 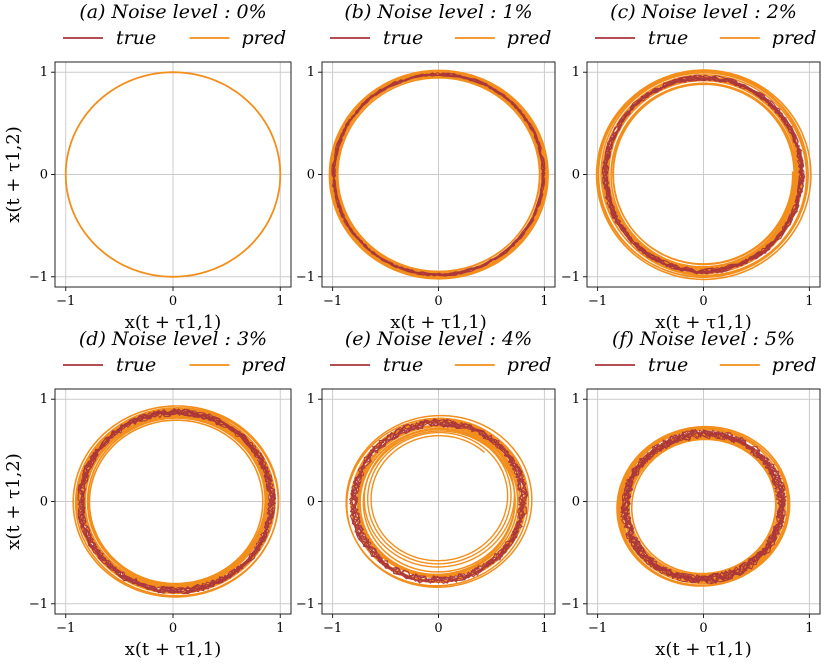 I want to click on subplot-title: (a) Noise level : 0%, so click(x=172, y=12).